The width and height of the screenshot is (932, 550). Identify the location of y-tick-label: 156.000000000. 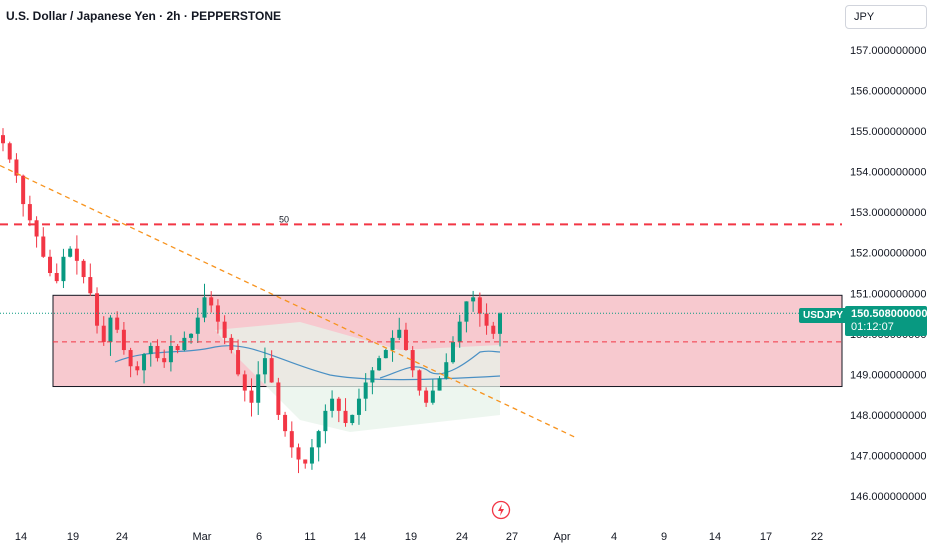
(888, 92).